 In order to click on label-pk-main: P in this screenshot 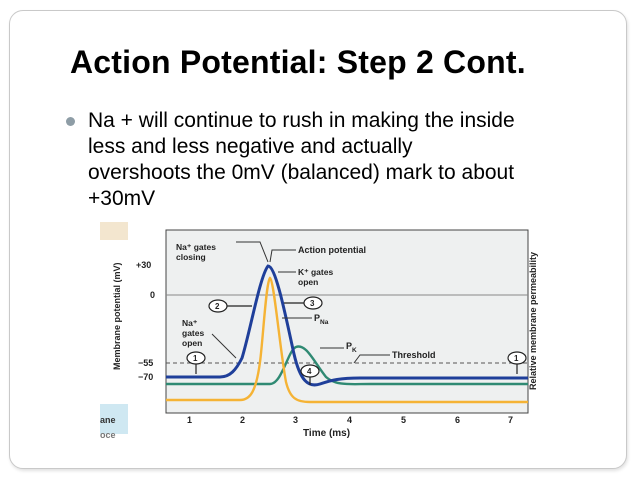, I will do `click(349, 346)`.